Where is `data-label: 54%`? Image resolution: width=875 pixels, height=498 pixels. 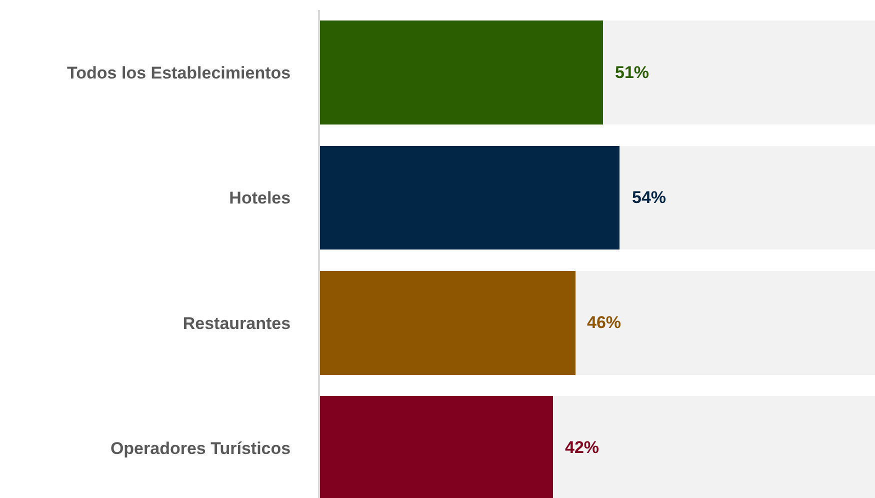
data-label: 54% is located at coordinates (649, 197).